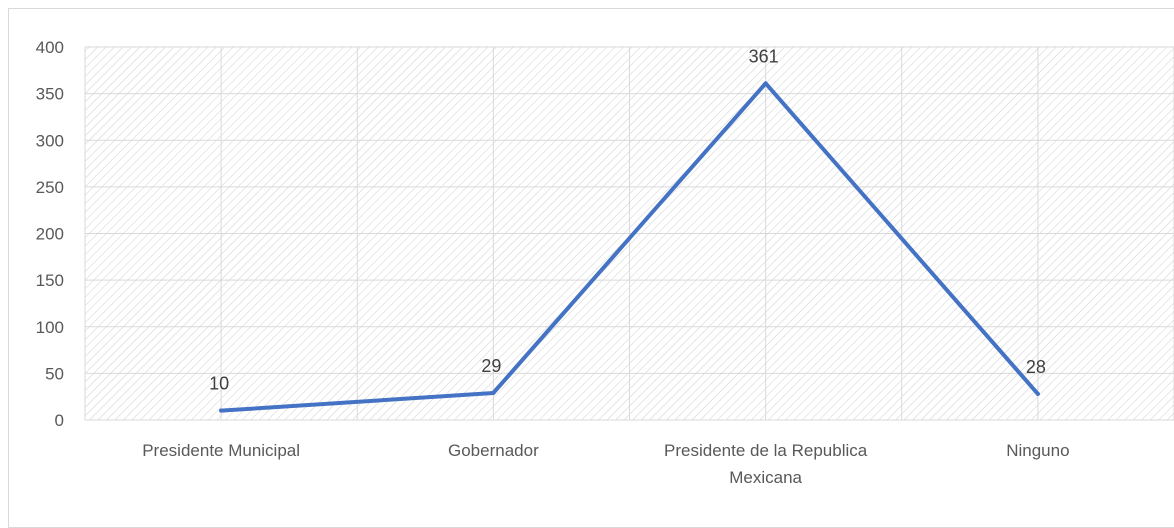 This screenshot has width=1174, height=528. What do you see at coordinates (50, 280) in the screenshot?
I see `y-tick-label: 150` at bounding box center [50, 280].